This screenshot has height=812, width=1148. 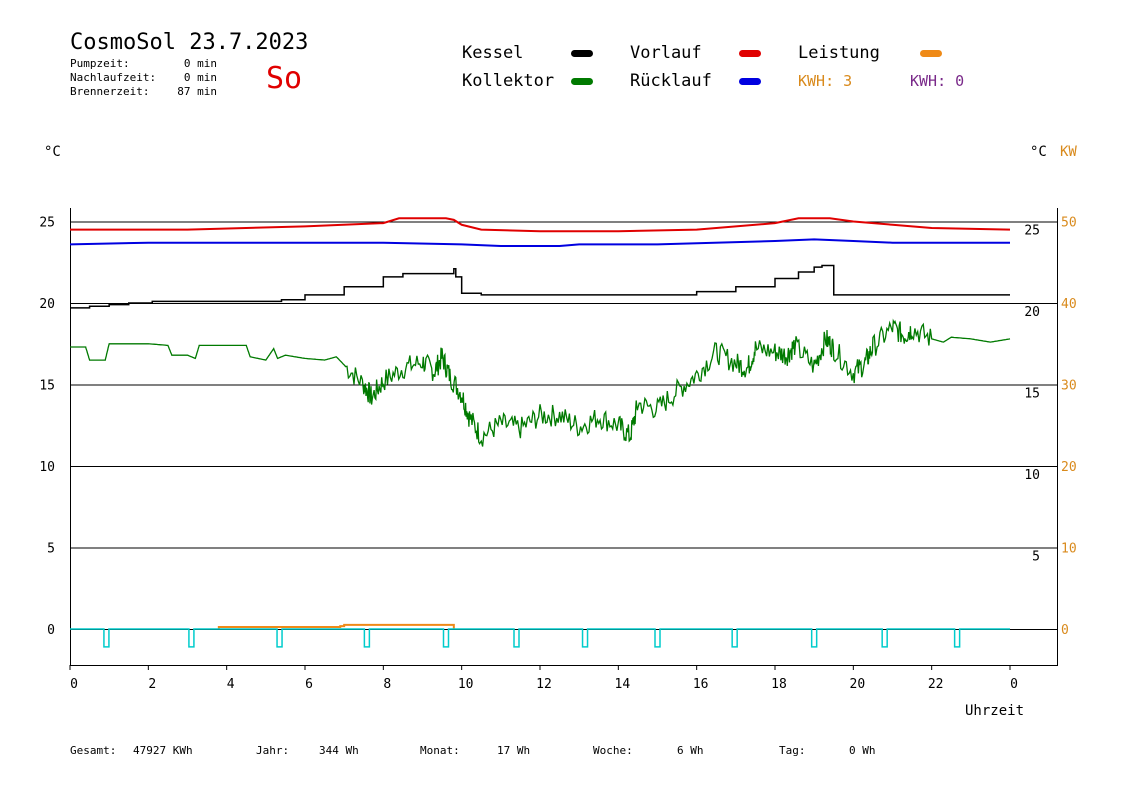 What do you see at coordinates (1069, 467) in the screenshot?
I see `y-right-kw-tick-label: 20` at bounding box center [1069, 467].